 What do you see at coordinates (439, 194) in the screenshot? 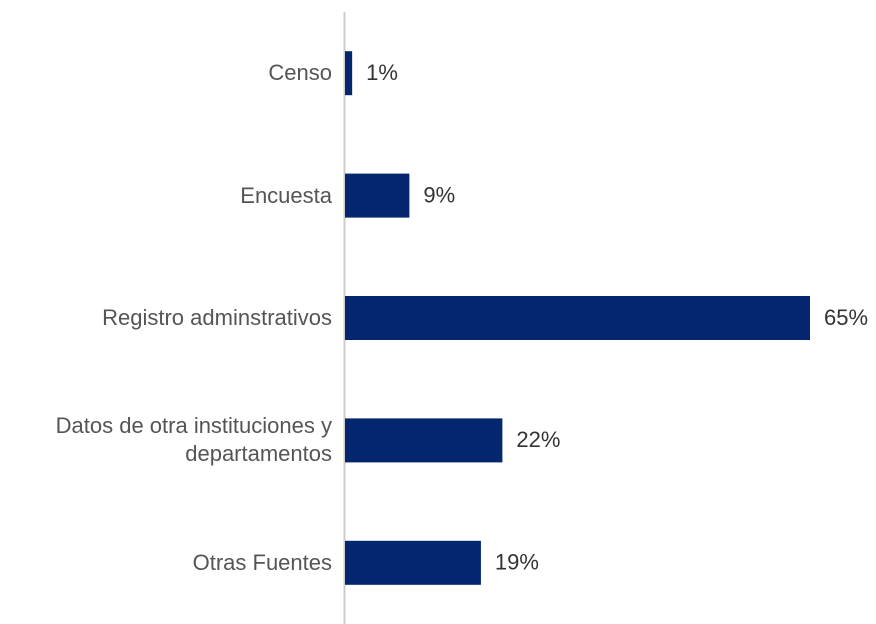
I see `value-label: 9%` at bounding box center [439, 194].